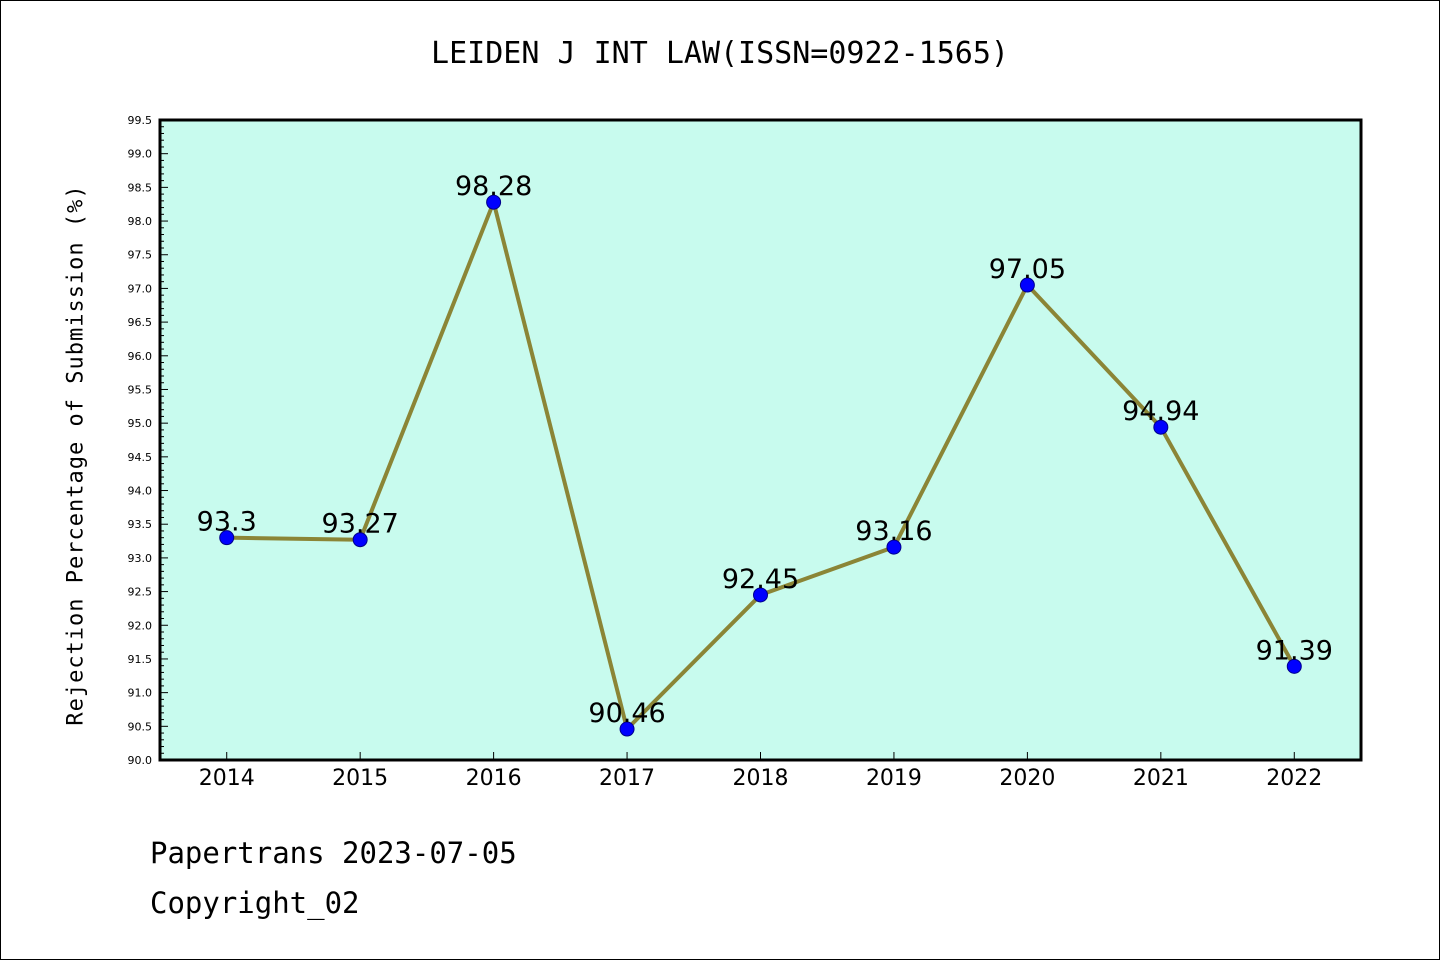 The width and height of the screenshot is (1440, 960). I want to click on y-tick-label: 93.5, so click(140, 524).